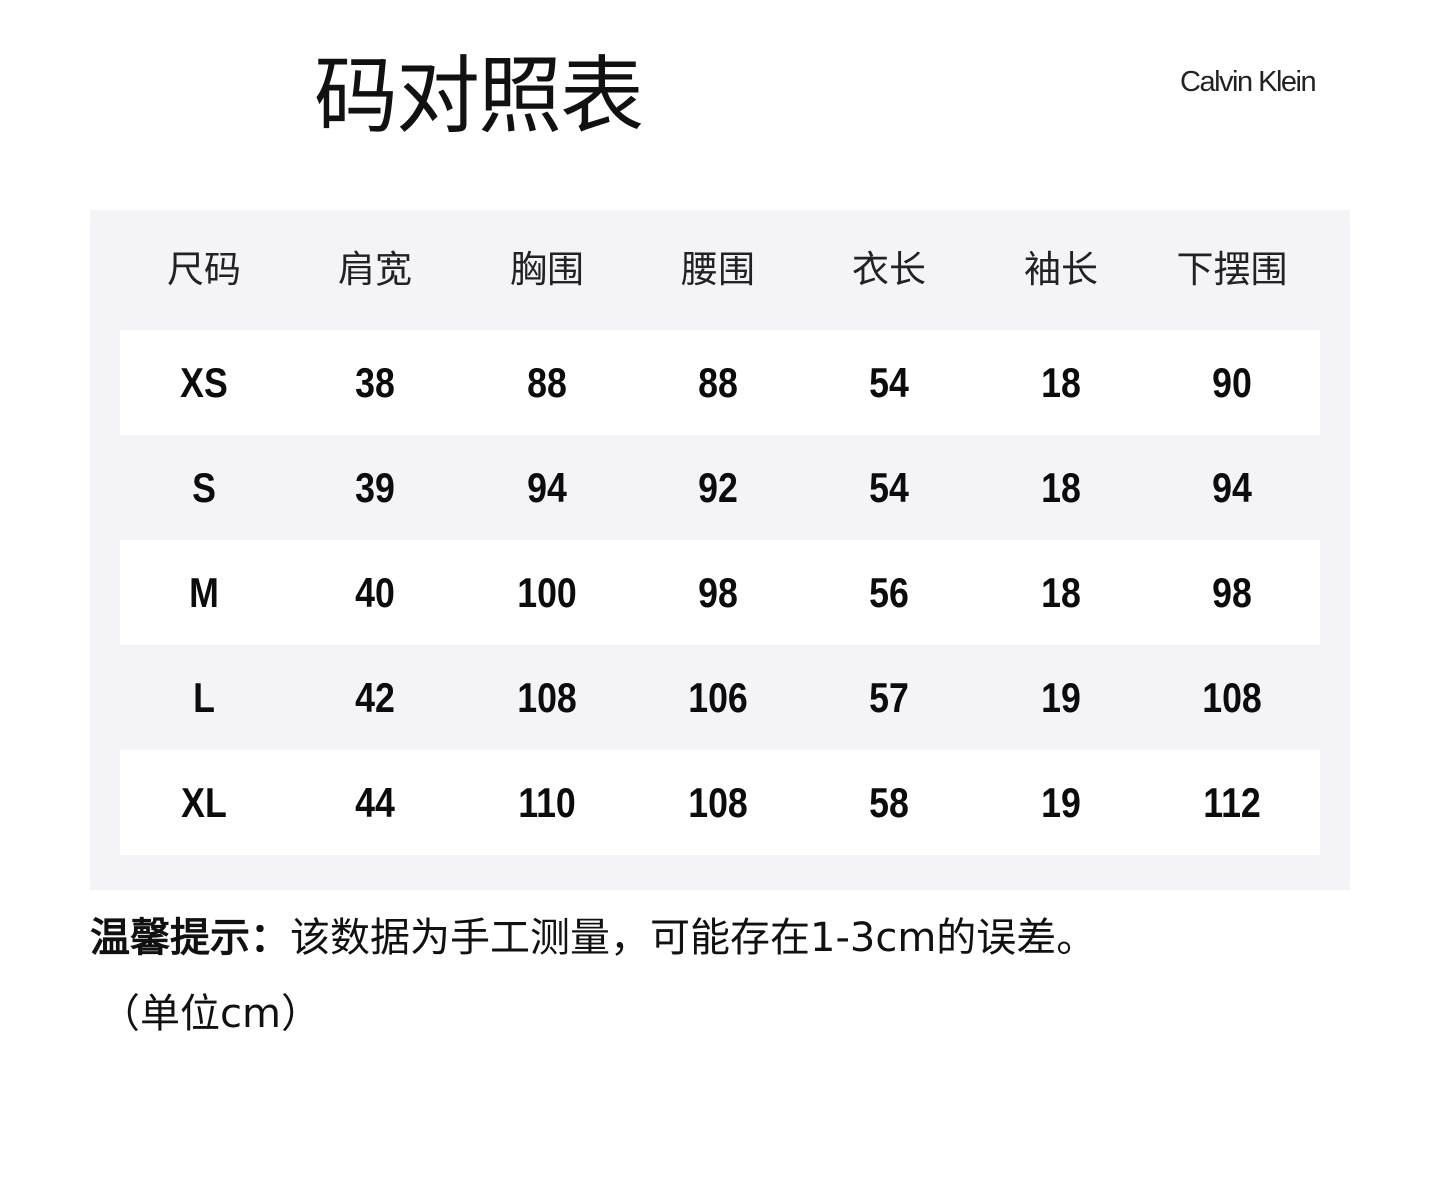  What do you see at coordinates (1232, 269) in the screenshot?
I see `column-header: 下摆围` at bounding box center [1232, 269].